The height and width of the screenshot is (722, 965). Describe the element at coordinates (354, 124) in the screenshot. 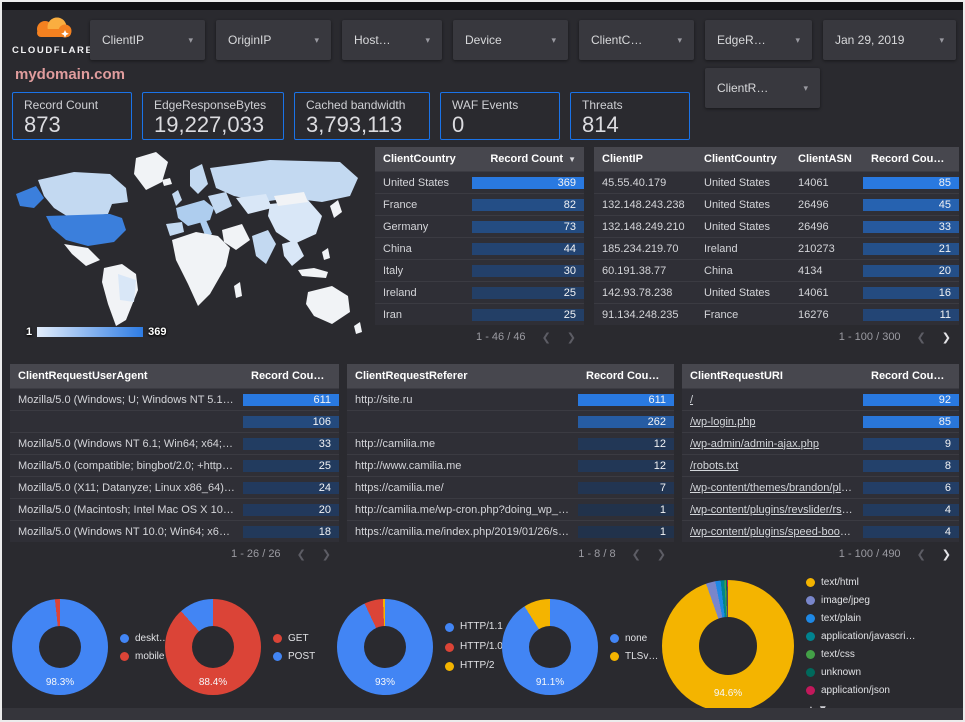

I see `scorecard-value: 3,793,113` at that location.